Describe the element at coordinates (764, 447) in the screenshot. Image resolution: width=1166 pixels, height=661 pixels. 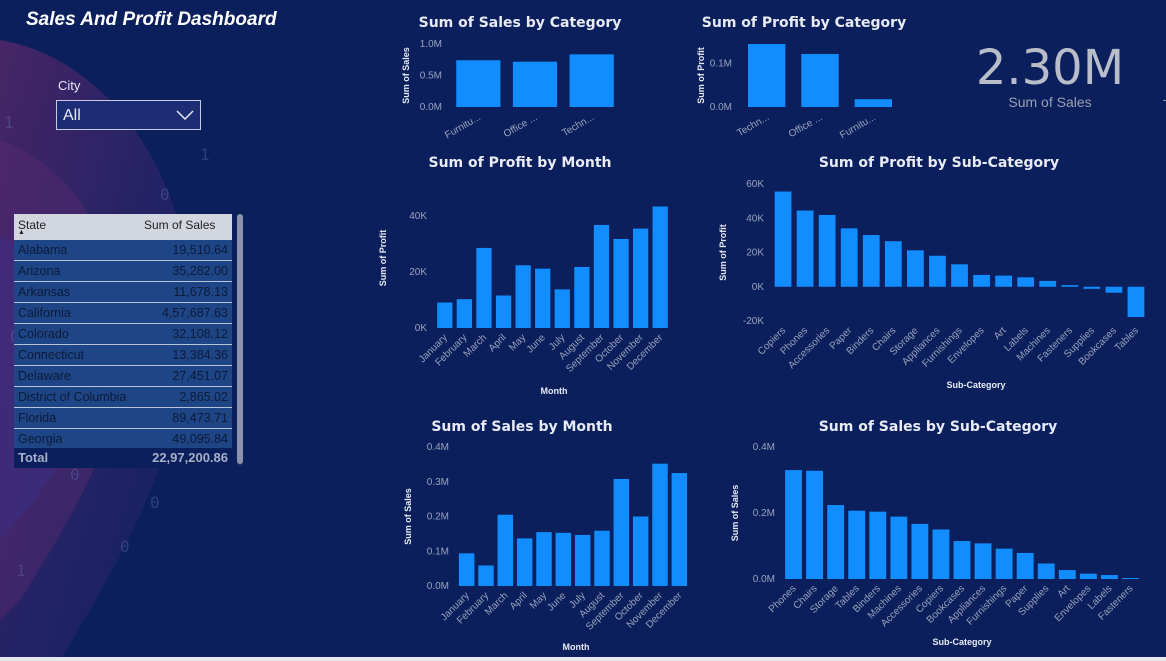
I see `y-tick-label: 0.4M` at that location.